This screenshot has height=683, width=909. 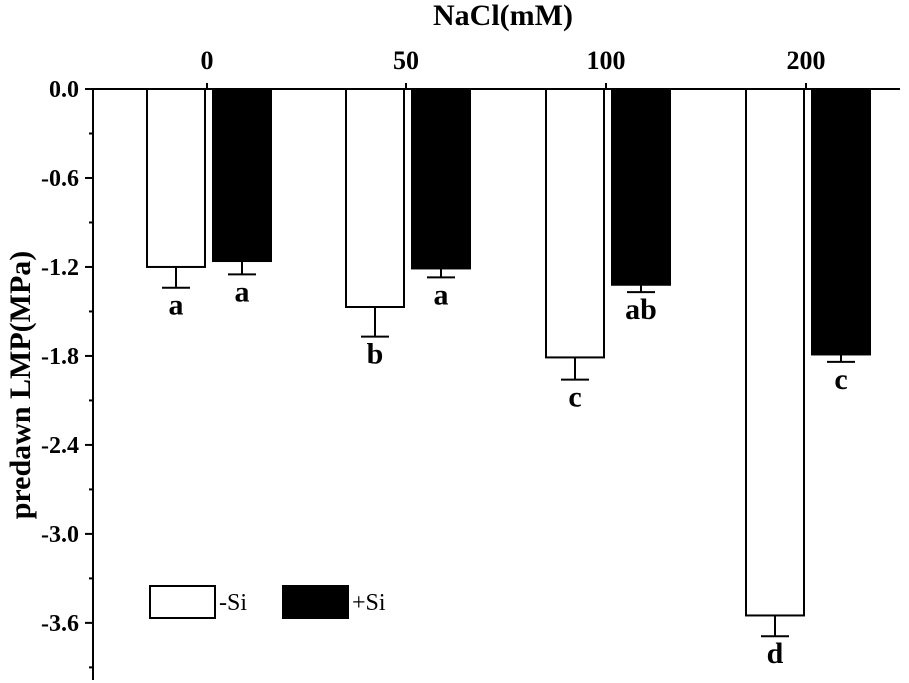 I want to click on significance-label: d, so click(x=775, y=653).